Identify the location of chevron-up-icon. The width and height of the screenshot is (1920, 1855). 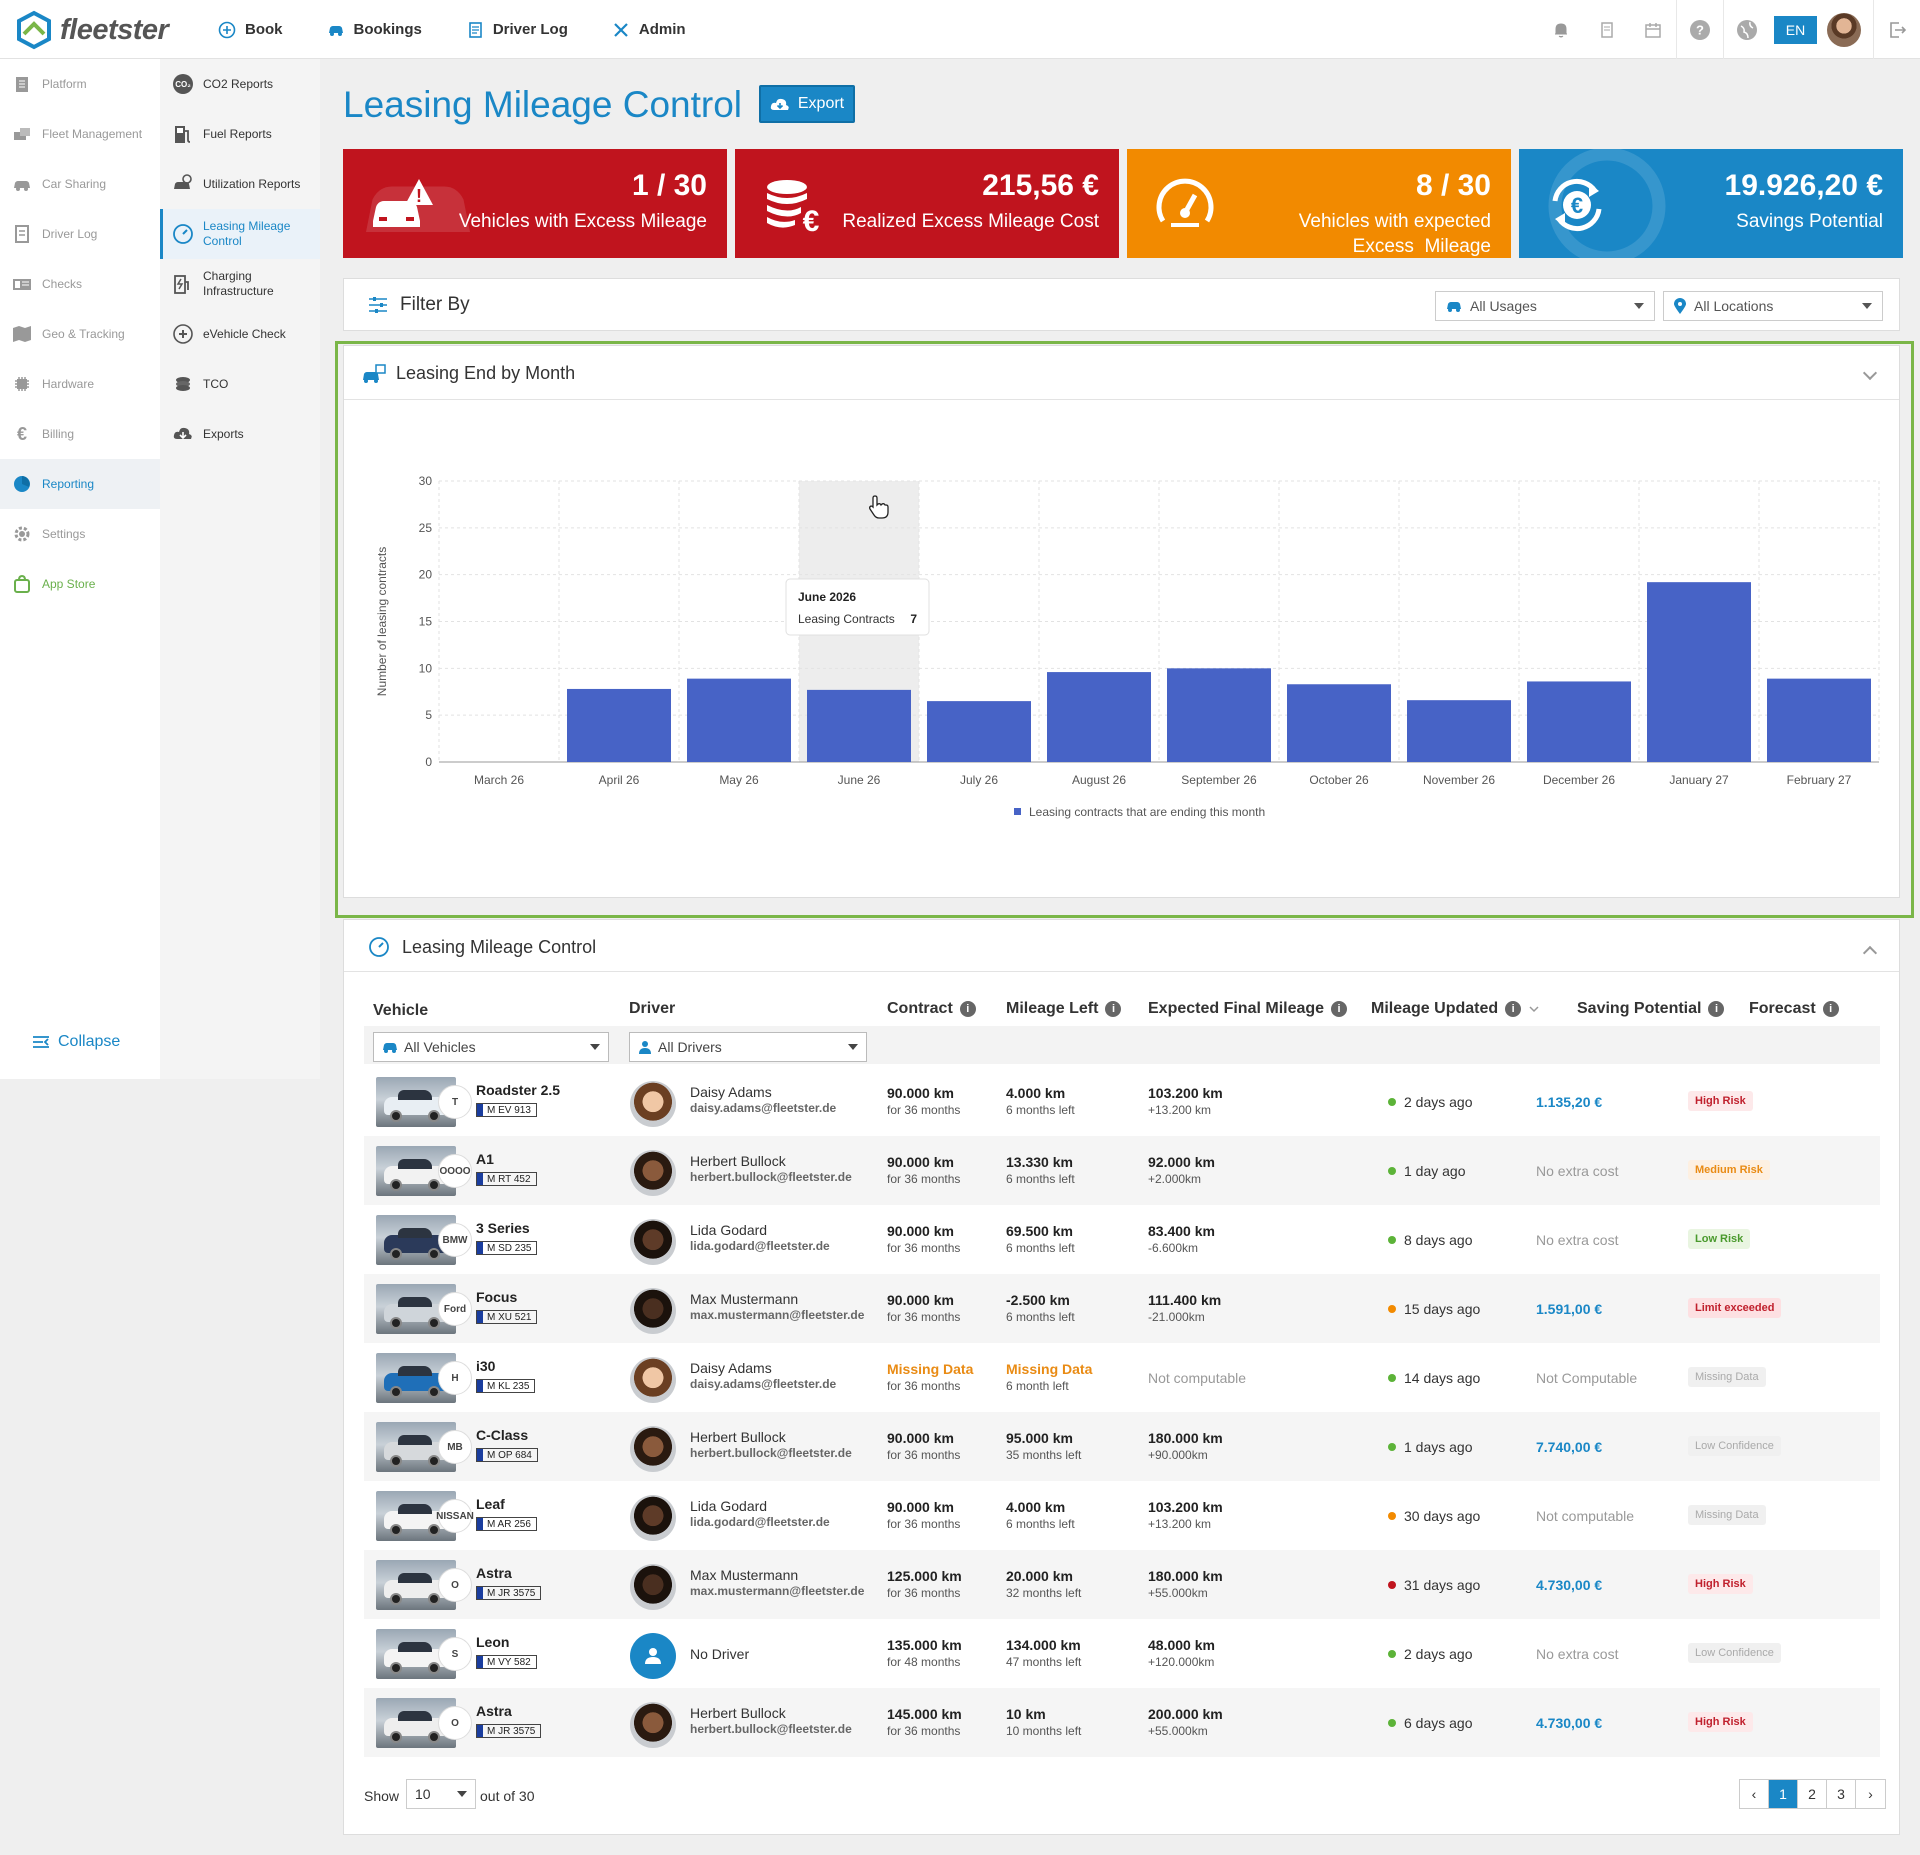
(1870, 953).